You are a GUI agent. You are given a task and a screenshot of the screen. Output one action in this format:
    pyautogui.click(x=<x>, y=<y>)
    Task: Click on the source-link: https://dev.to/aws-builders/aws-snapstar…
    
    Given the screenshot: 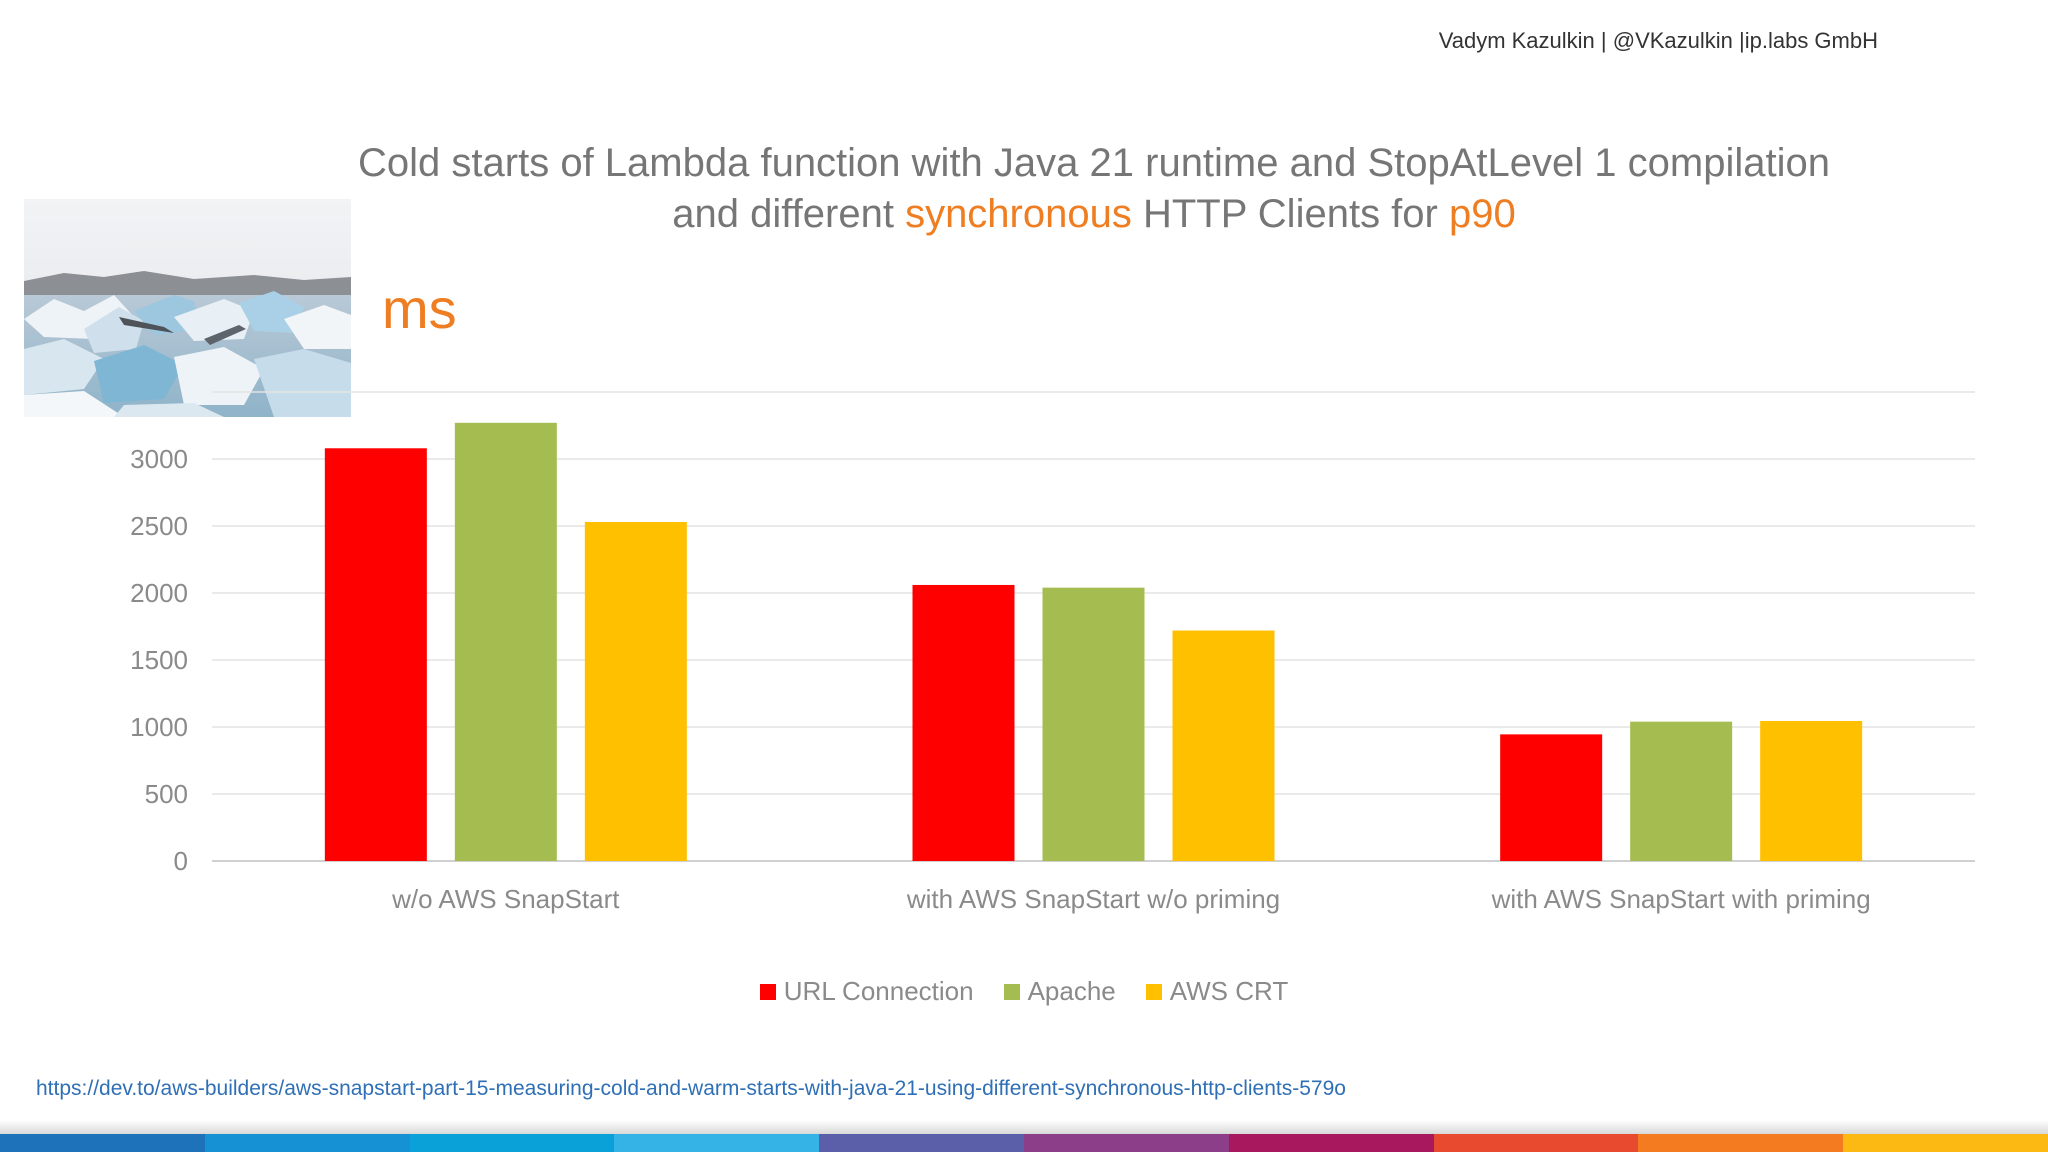 What is the action you would take?
    pyautogui.click(x=691, y=1088)
    